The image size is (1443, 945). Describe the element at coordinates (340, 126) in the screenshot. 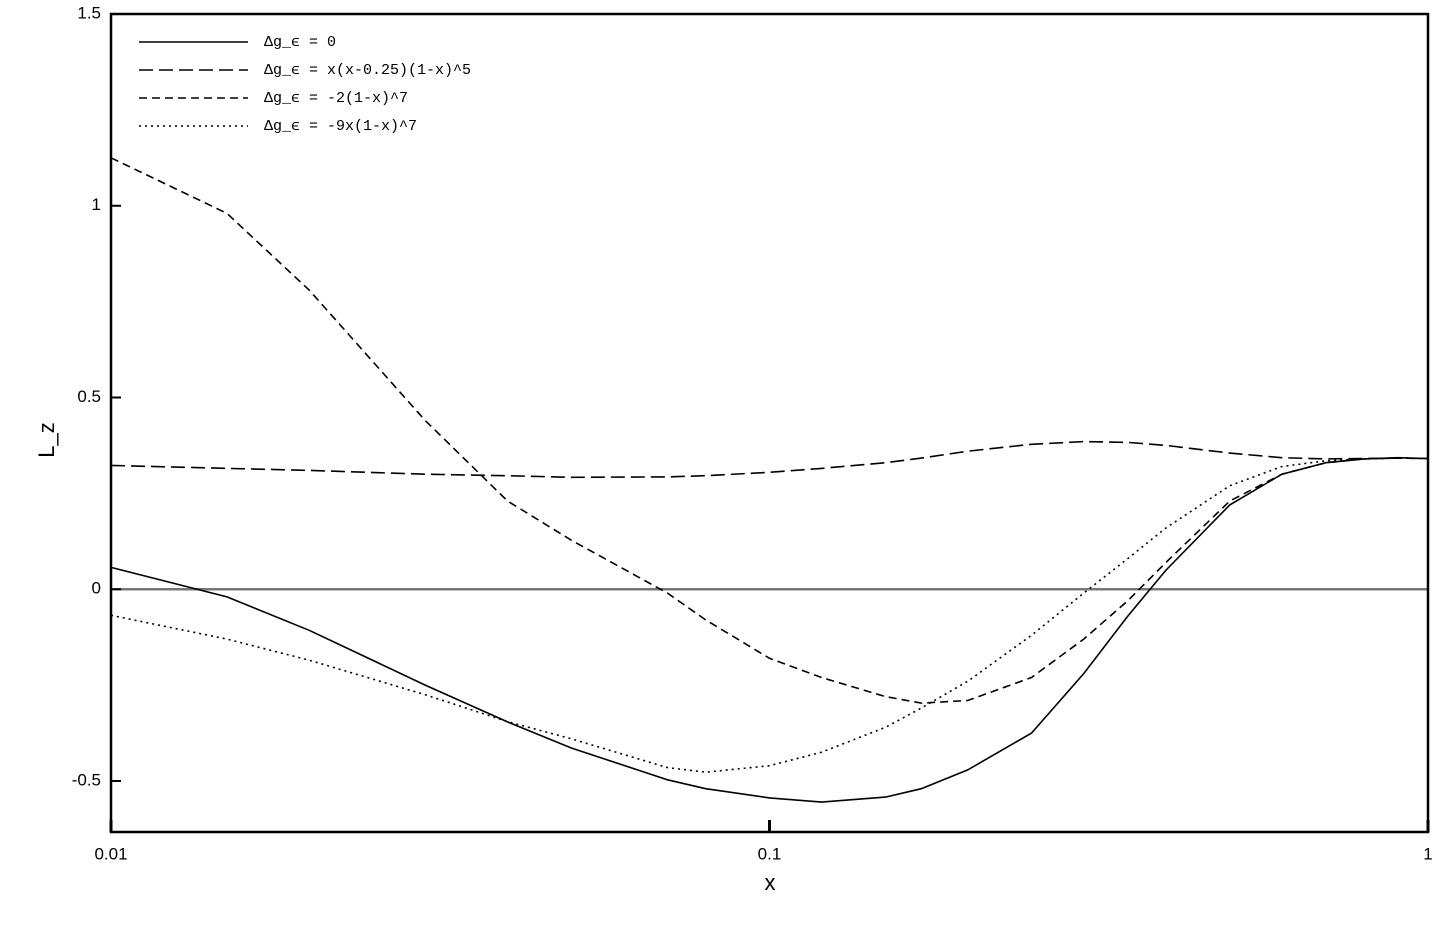

I see `legend-label: Δg_ϵ = -9x(1-x)^7` at that location.